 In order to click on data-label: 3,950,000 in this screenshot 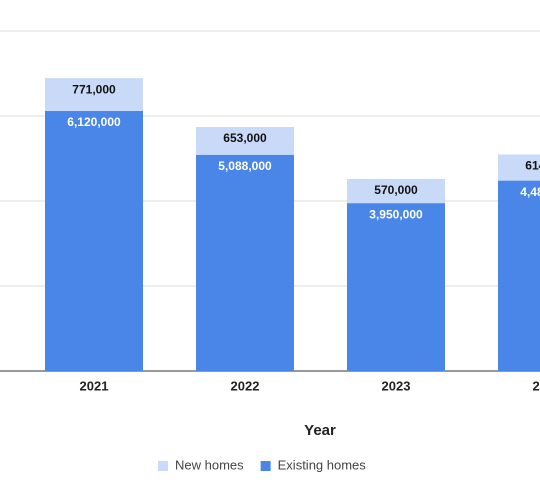, I will do `click(396, 214)`.